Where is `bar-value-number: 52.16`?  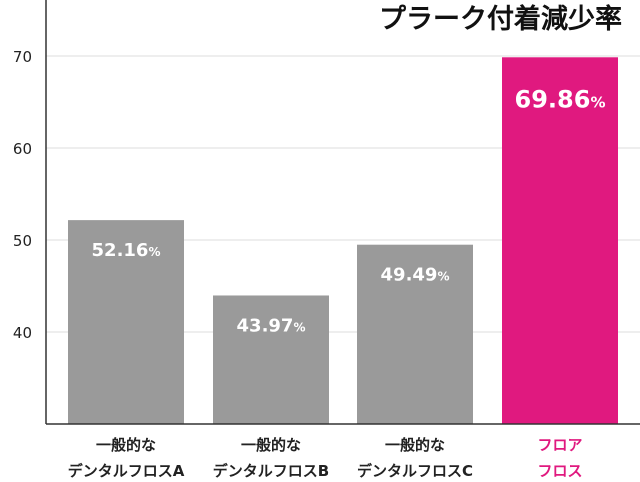 bar-value-number: 52.16 is located at coordinates (120, 250).